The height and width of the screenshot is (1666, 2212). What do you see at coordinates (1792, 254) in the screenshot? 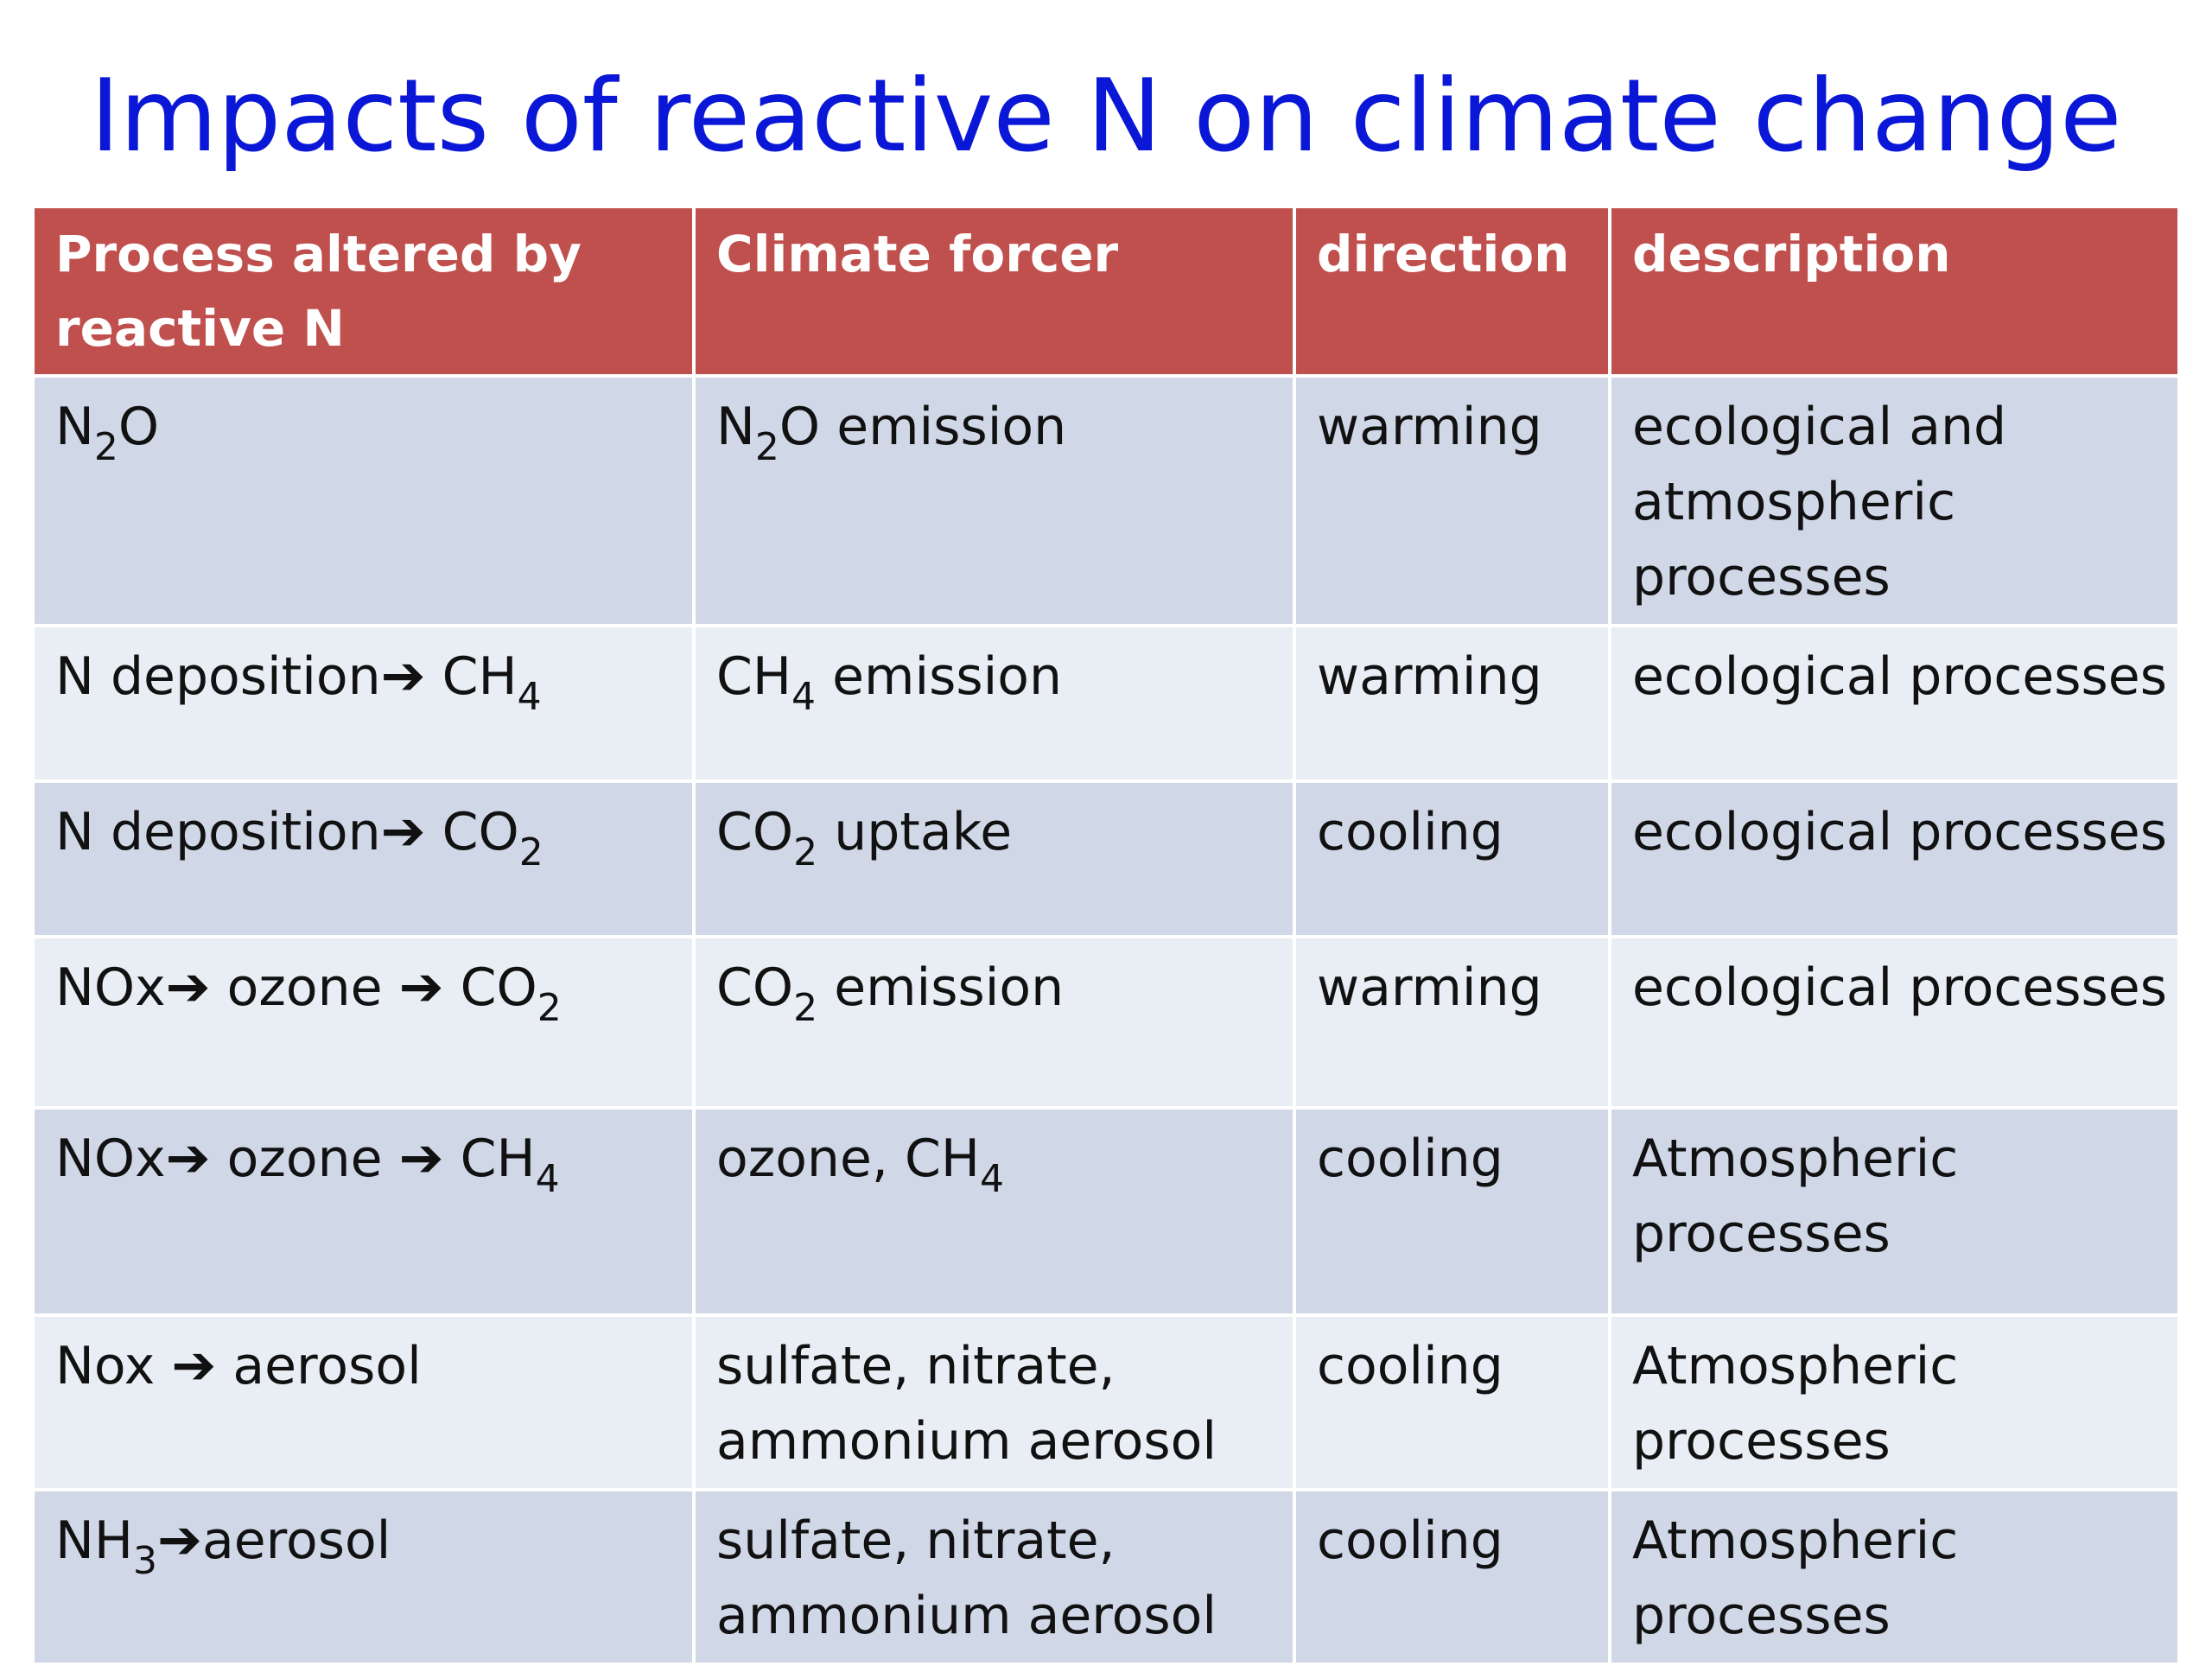
I see `header-description-label: description` at bounding box center [1792, 254].